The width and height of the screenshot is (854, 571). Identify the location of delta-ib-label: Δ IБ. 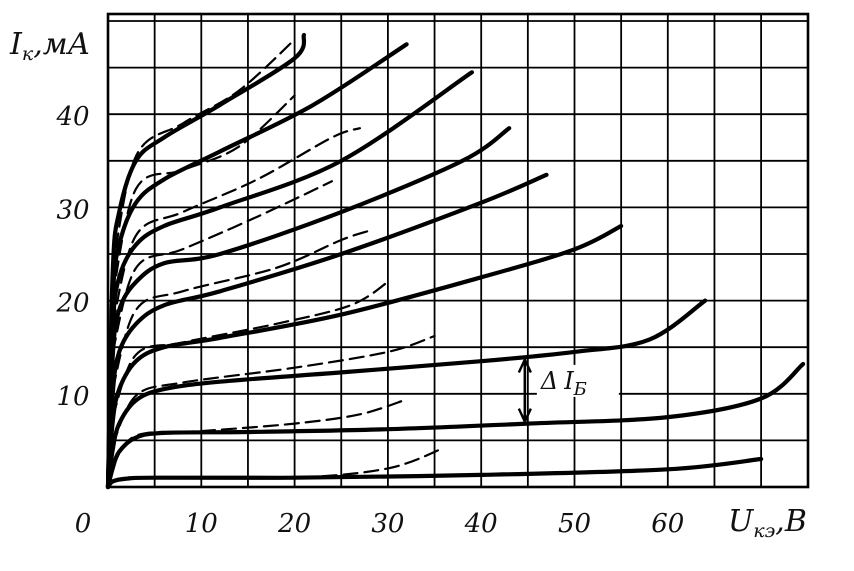
(563, 383).